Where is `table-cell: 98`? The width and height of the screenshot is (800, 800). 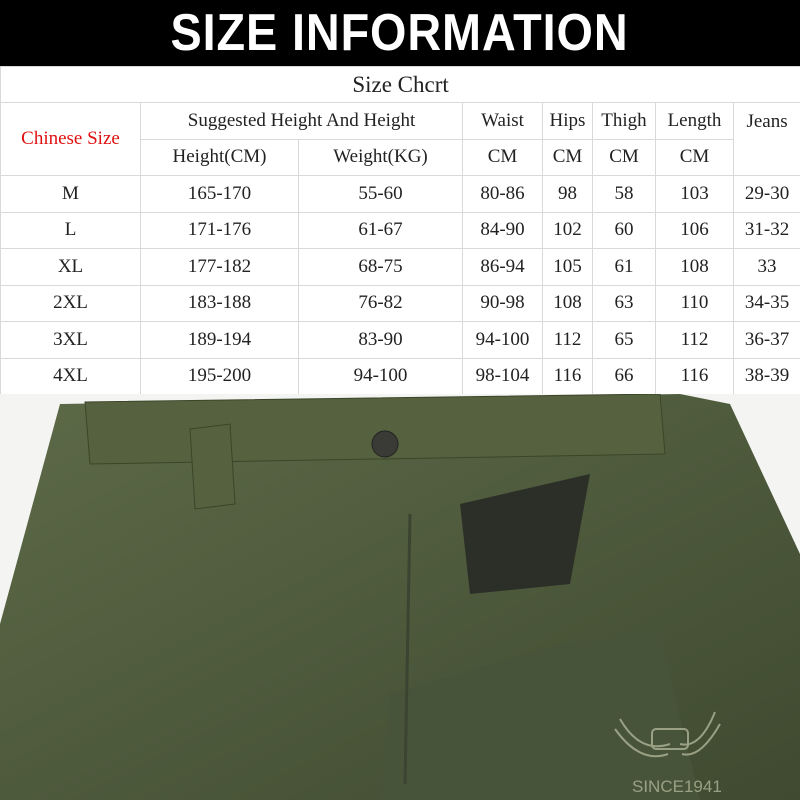 table-cell: 98 is located at coordinates (567, 194).